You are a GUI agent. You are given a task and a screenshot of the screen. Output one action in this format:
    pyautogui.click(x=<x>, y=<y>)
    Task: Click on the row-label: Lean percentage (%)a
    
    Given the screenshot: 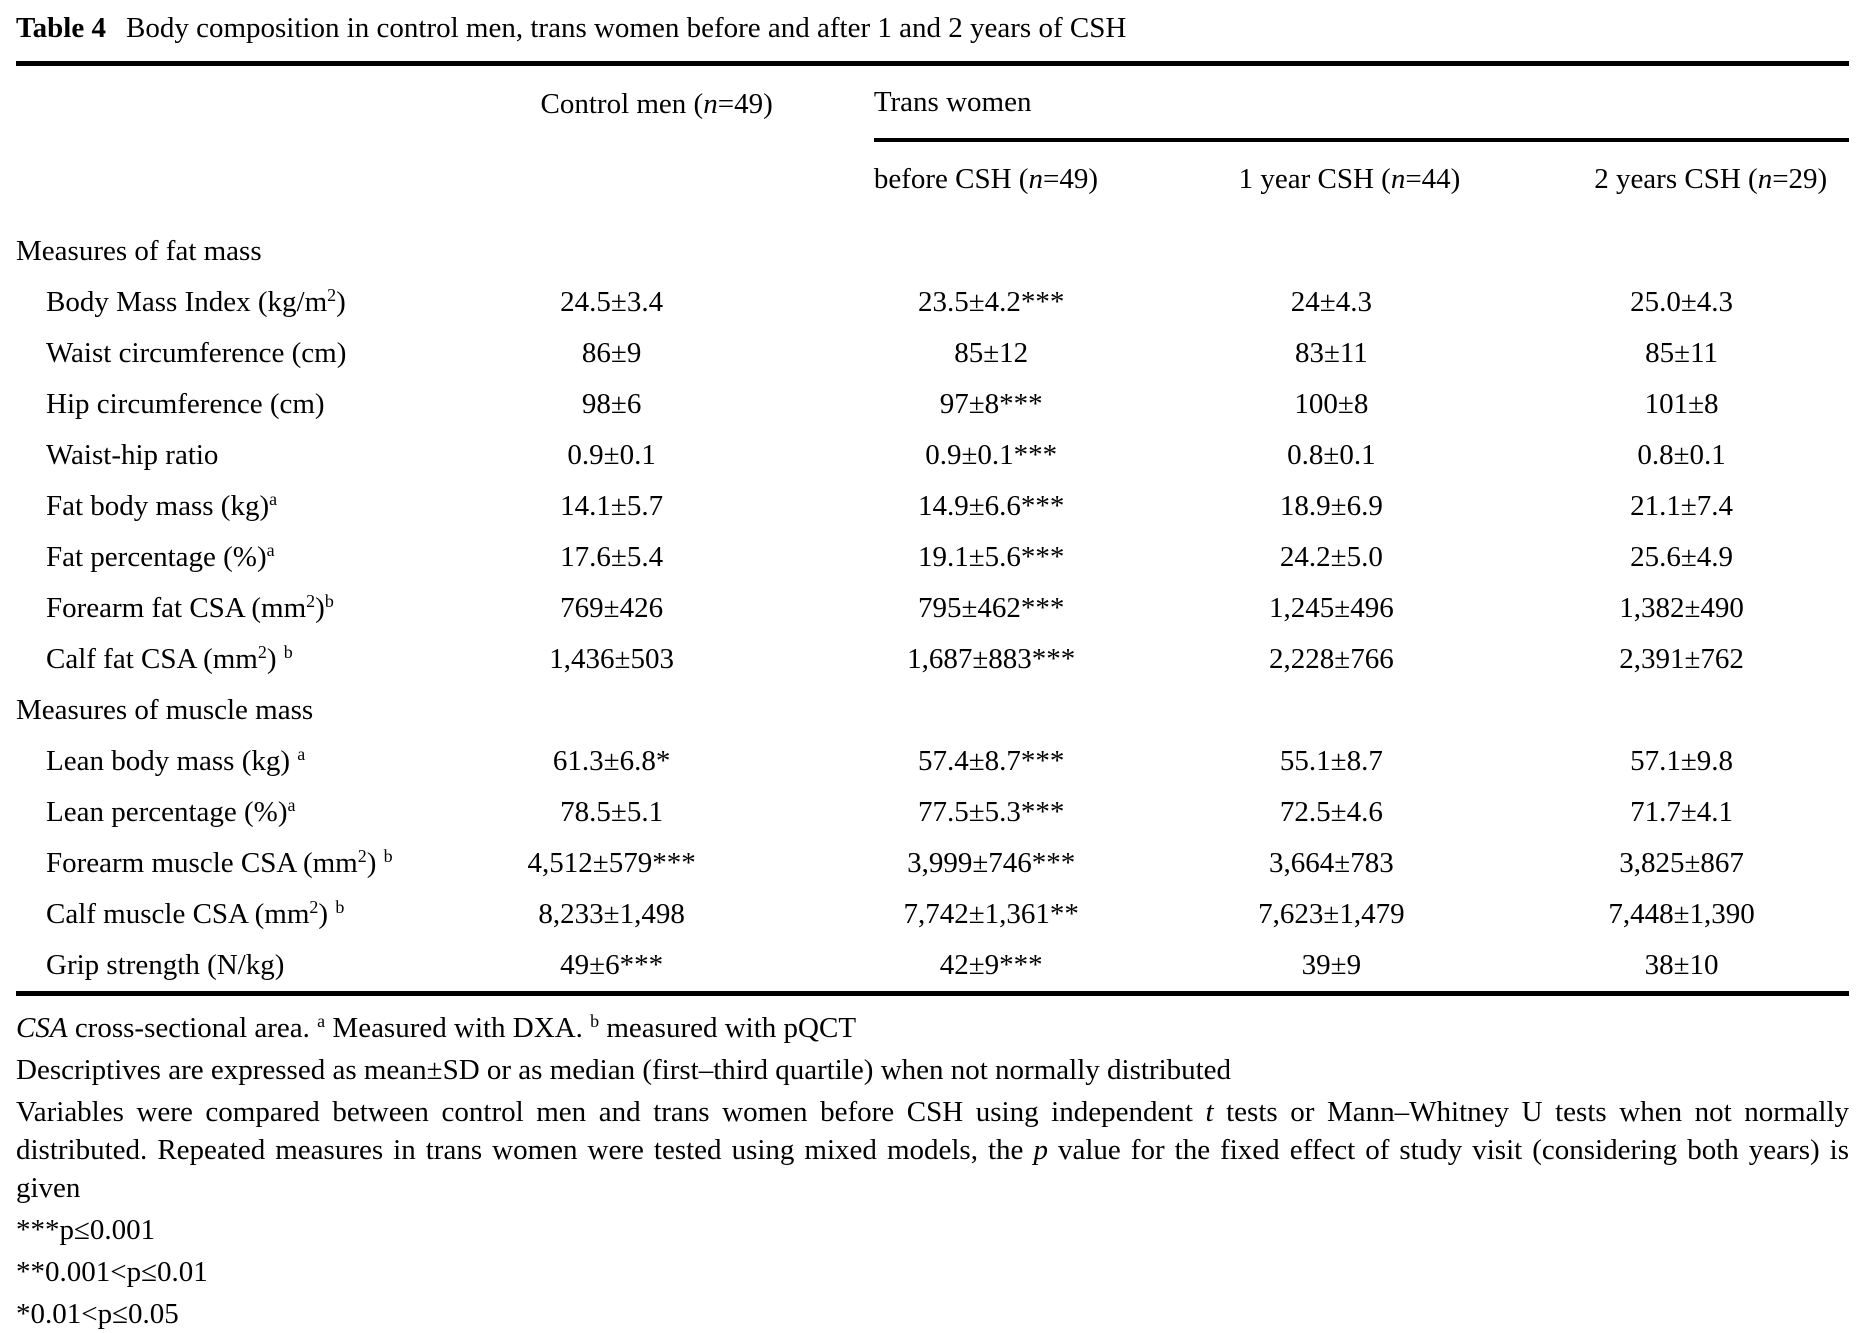 What is the action you would take?
    pyautogui.click(x=171, y=811)
    